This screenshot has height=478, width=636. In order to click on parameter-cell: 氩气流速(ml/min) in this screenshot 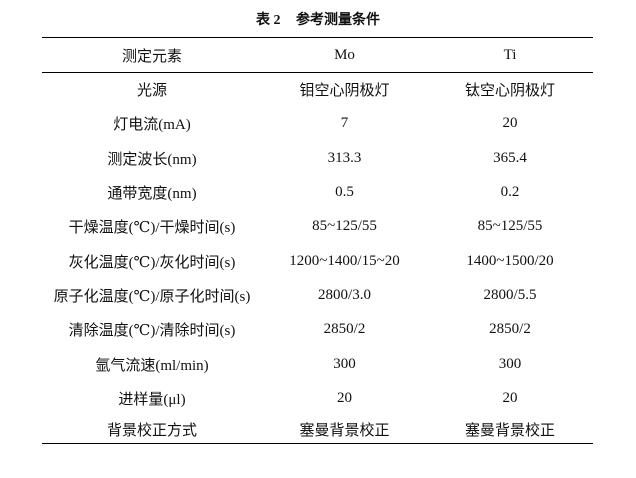, I will do `click(152, 365)`.